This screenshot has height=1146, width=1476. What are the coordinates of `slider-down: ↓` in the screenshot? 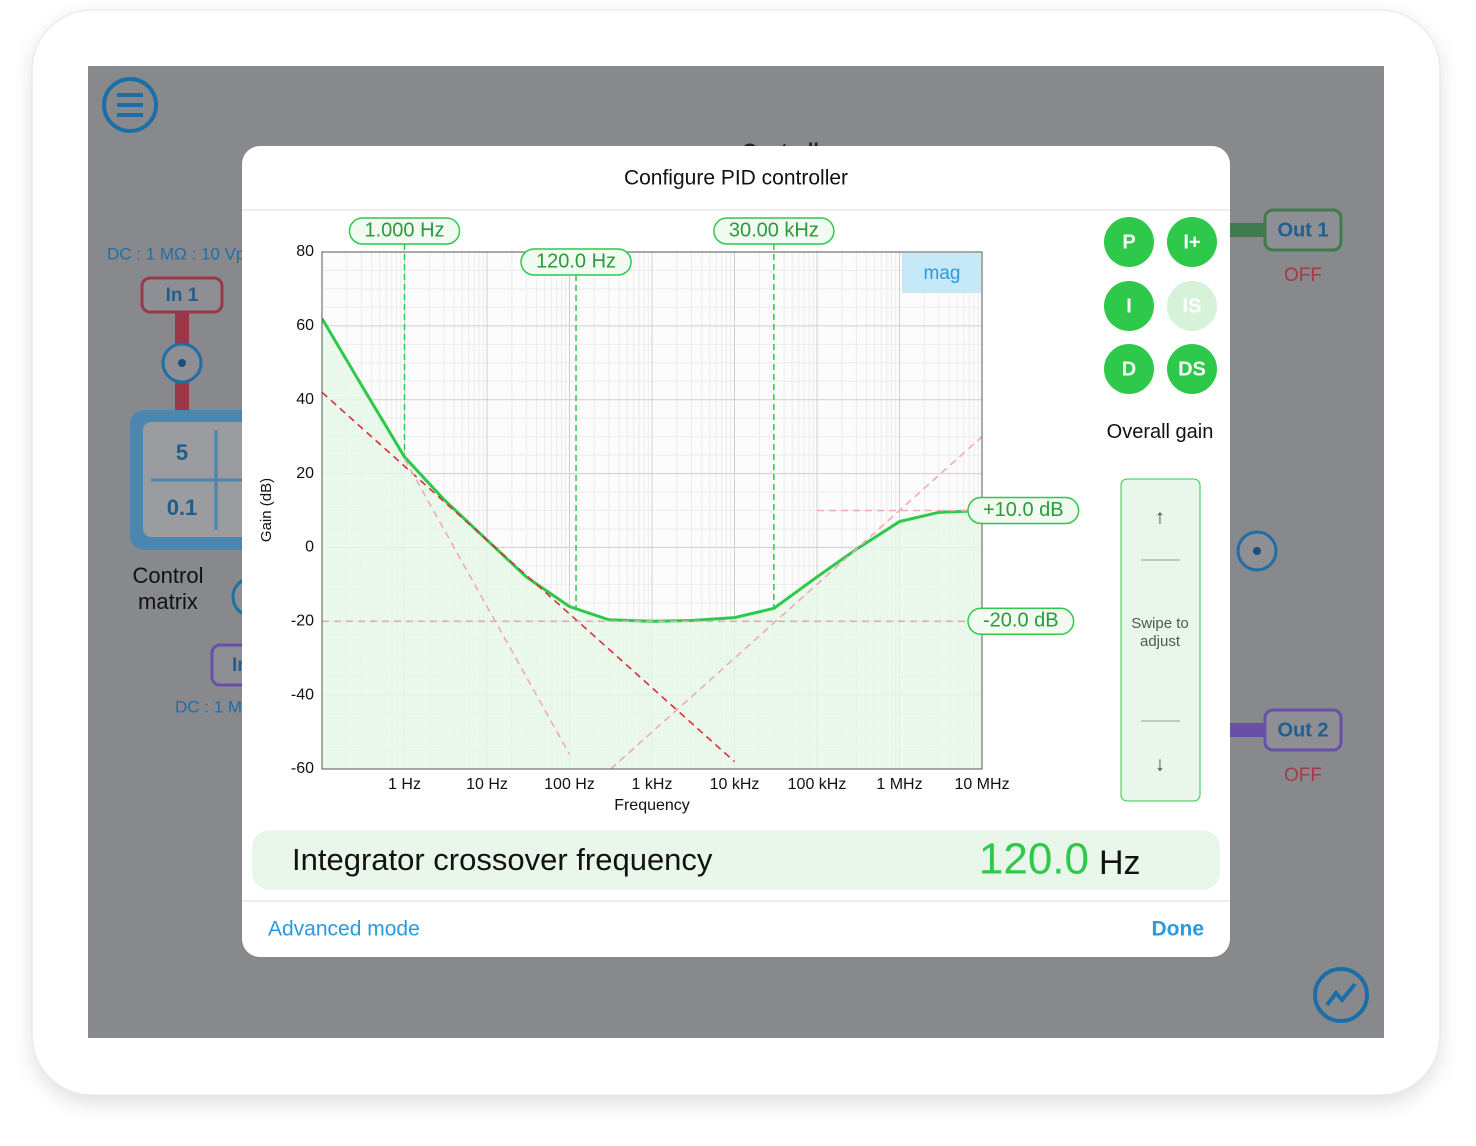 It's located at (1160, 764).